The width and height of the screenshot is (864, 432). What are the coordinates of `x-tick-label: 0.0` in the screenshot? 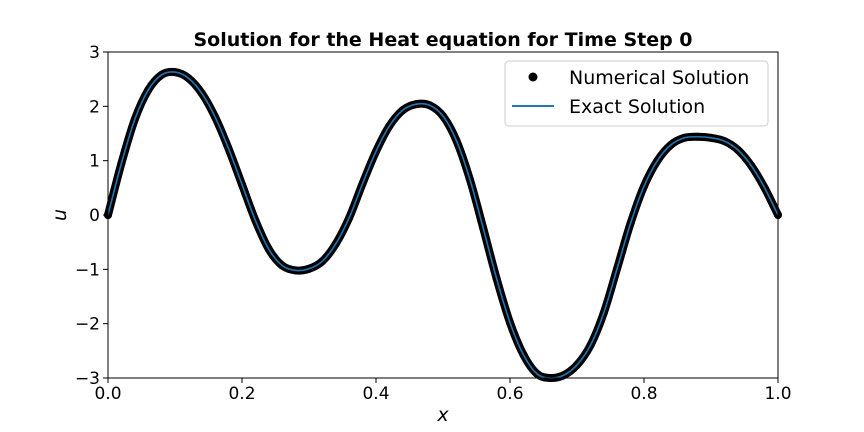 It's located at (107, 394).